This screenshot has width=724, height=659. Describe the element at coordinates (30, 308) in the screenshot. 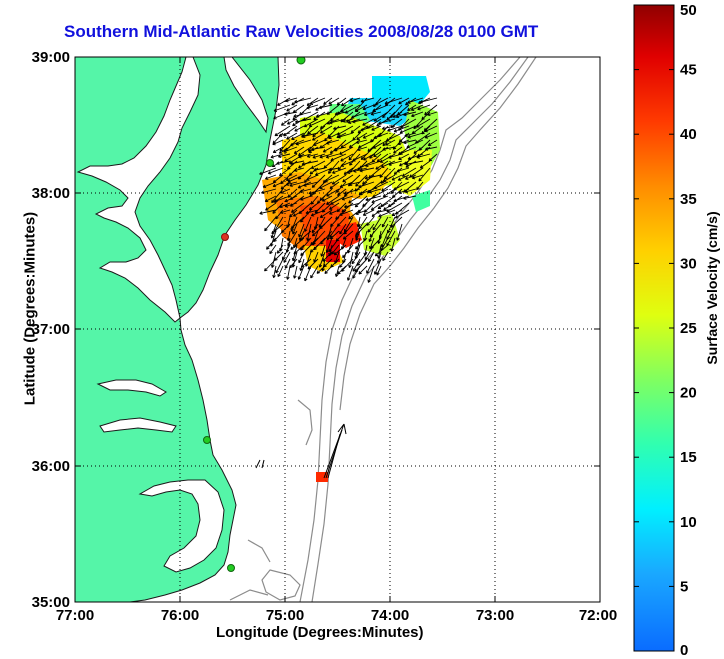

I see `y-axis-label: Latitude (Degrees:Minutes)` at that location.